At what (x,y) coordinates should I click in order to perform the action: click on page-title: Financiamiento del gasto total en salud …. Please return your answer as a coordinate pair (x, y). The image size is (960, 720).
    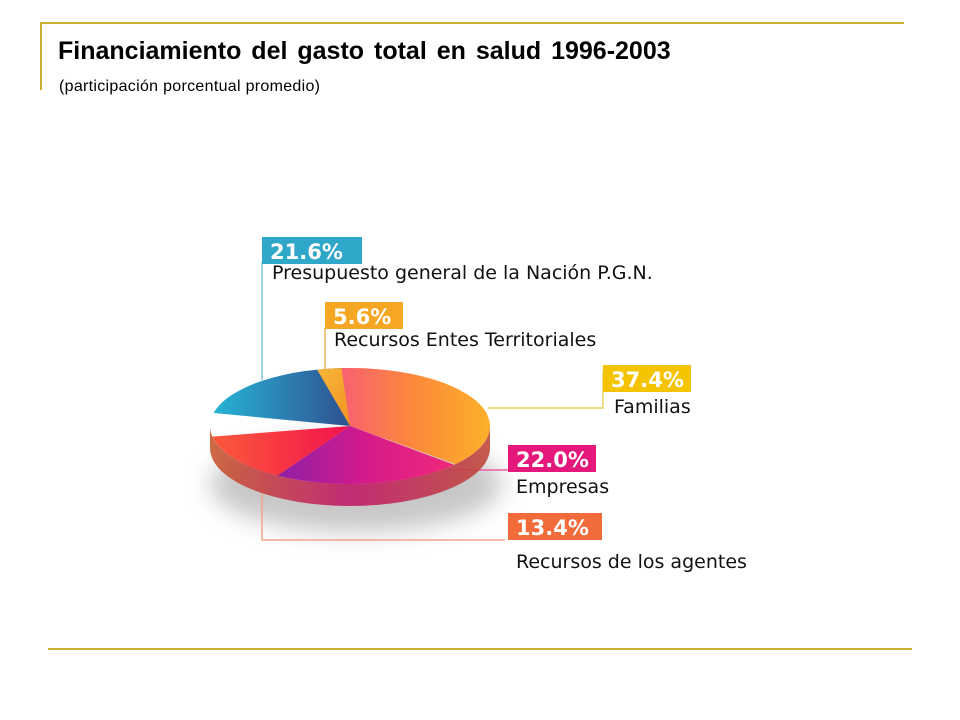
    Looking at the image, I should click on (364, 51).